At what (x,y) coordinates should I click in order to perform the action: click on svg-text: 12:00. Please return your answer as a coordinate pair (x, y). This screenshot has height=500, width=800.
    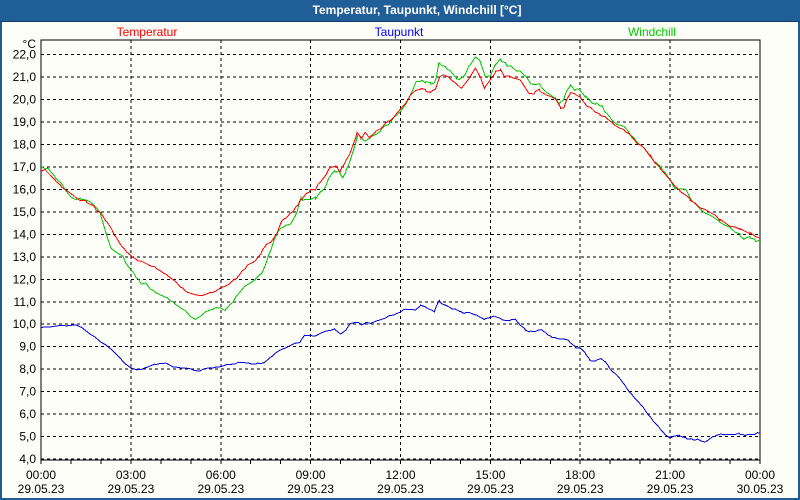
    Looking at the image, I should click on (400, 475).